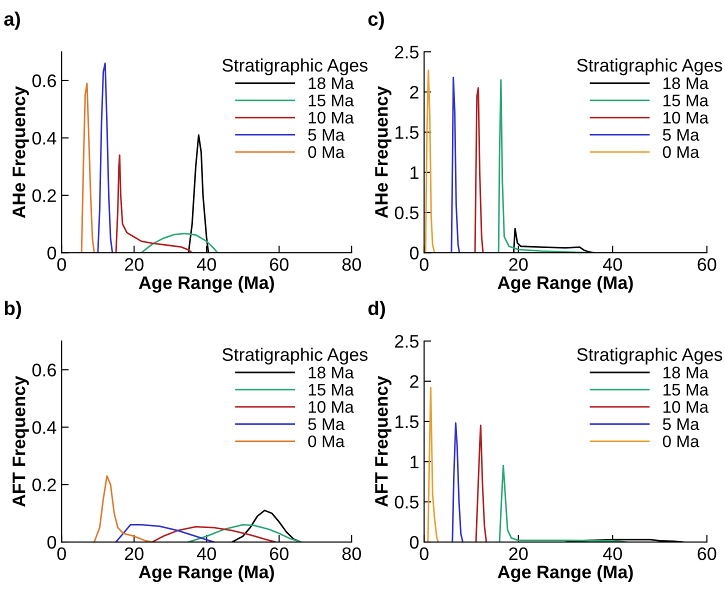 The image size is (725, 609). I want to click on chart-title: c), so click(376, 21).